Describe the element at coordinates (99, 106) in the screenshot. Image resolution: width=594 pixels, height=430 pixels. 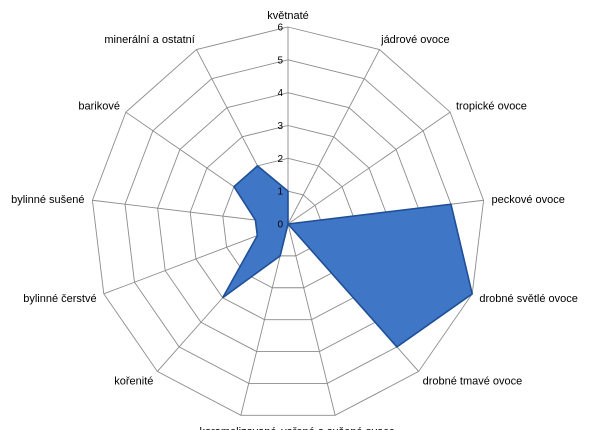
I see `category-label: barikové` at that location.